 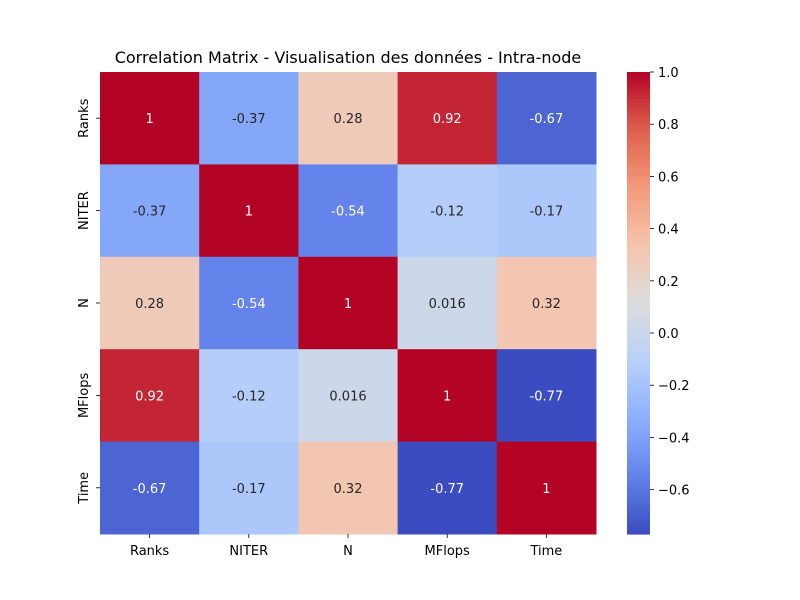 What do you see at coordinates (674, 491) in the screenshot?
I see `colorbar-tick-label: −0.6` at bounding box center [674, 491].